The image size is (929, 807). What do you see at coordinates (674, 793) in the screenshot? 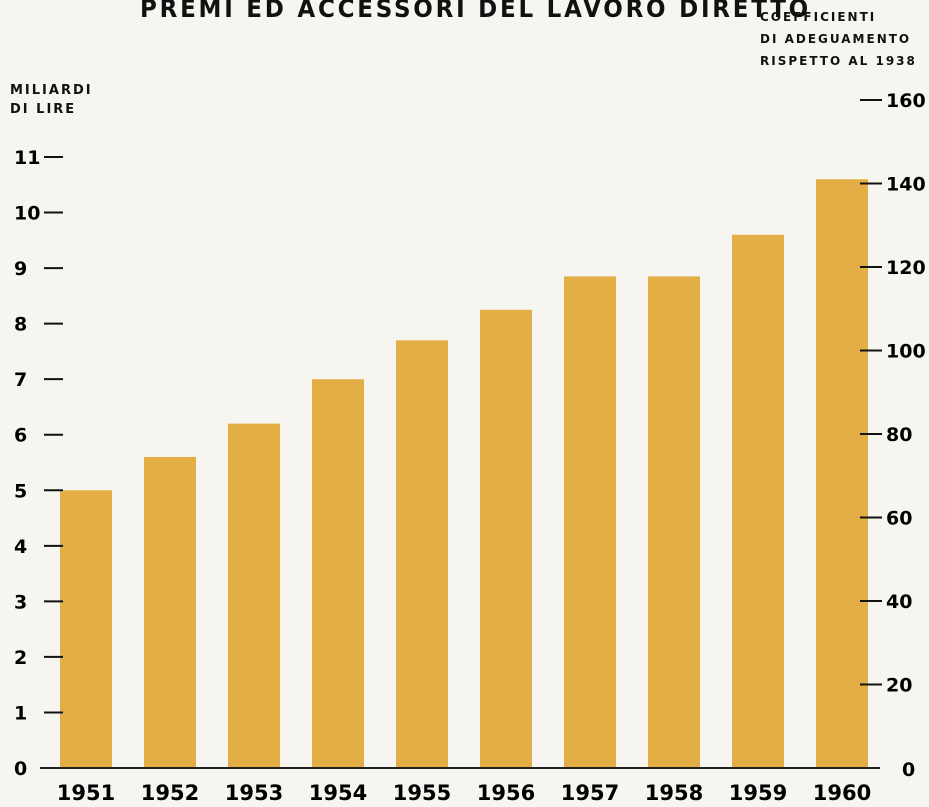
I see `x-tick-label: 1958` at bounding box center [674, 793].